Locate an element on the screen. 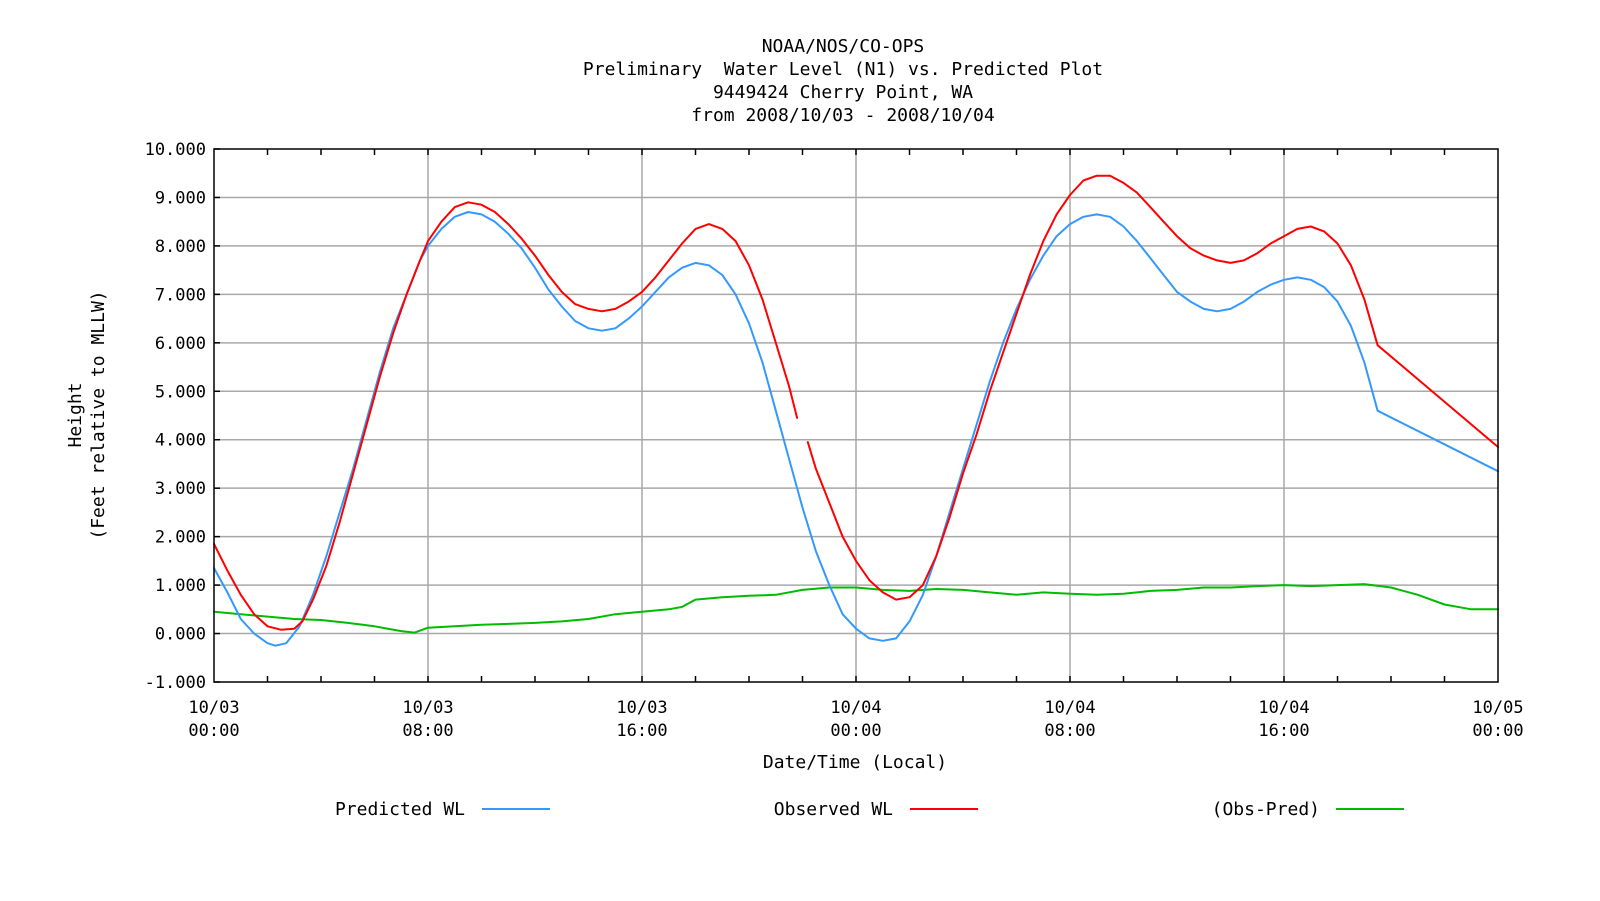 This screenshot has height=901, width=1600. y-tick-label: 4.000 is located at coordinates (180, 441).